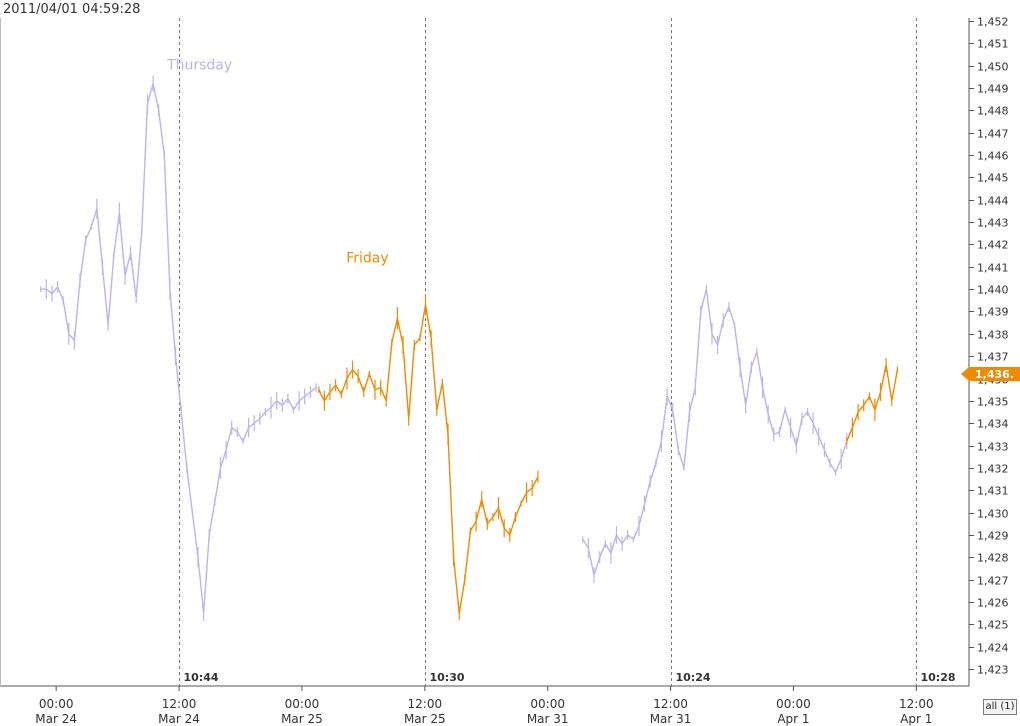  Describe the element at coordinates (993, 22) in the screenshot. I see `y-tick-label: 1,452` at that location.